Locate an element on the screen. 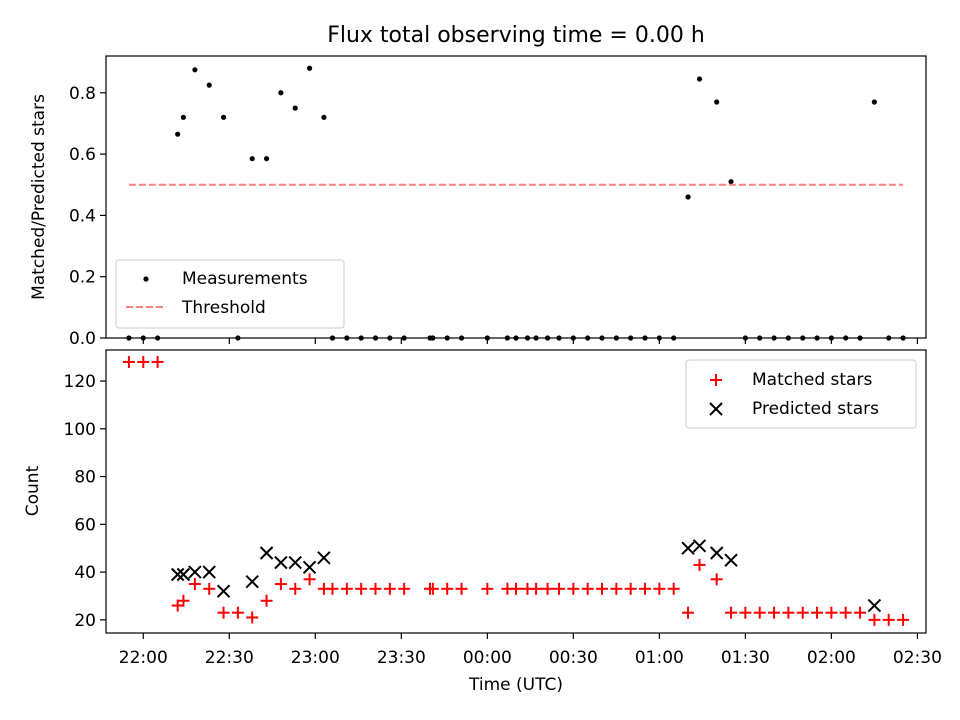 This screenshot has width=960, height=720. y-tick-label: 0.8 is located at coordinates (82, 94).